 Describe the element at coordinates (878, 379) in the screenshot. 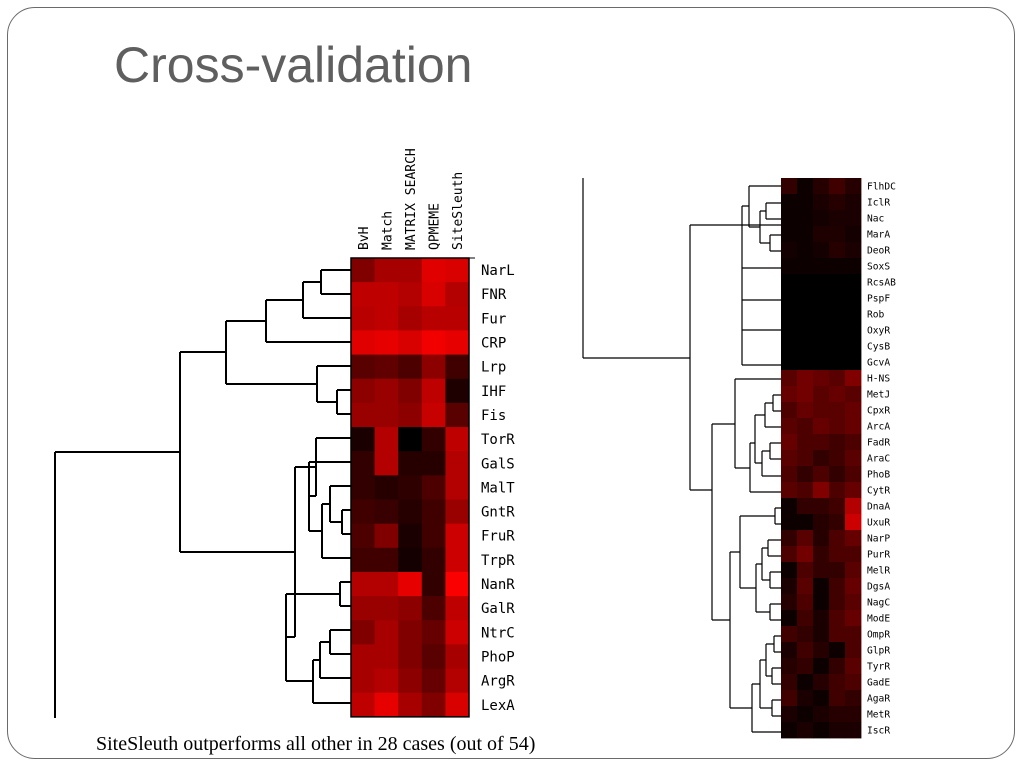

I see `row-label: H-NS` at that location.